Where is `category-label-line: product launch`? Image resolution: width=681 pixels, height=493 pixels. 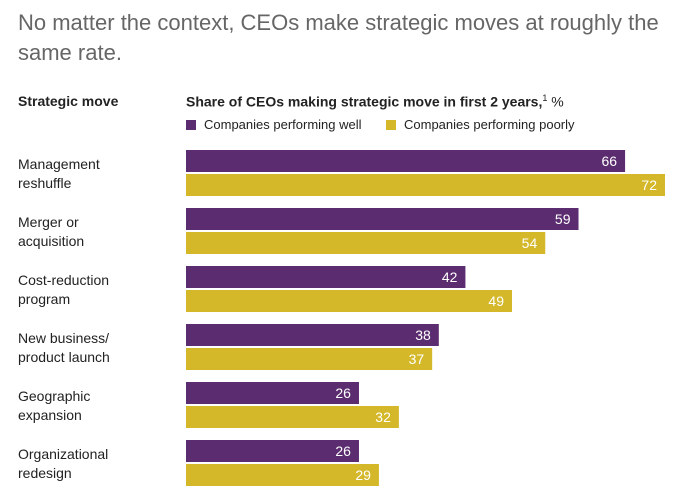
category-label-line: product launch is located at coordinates (64, 357).